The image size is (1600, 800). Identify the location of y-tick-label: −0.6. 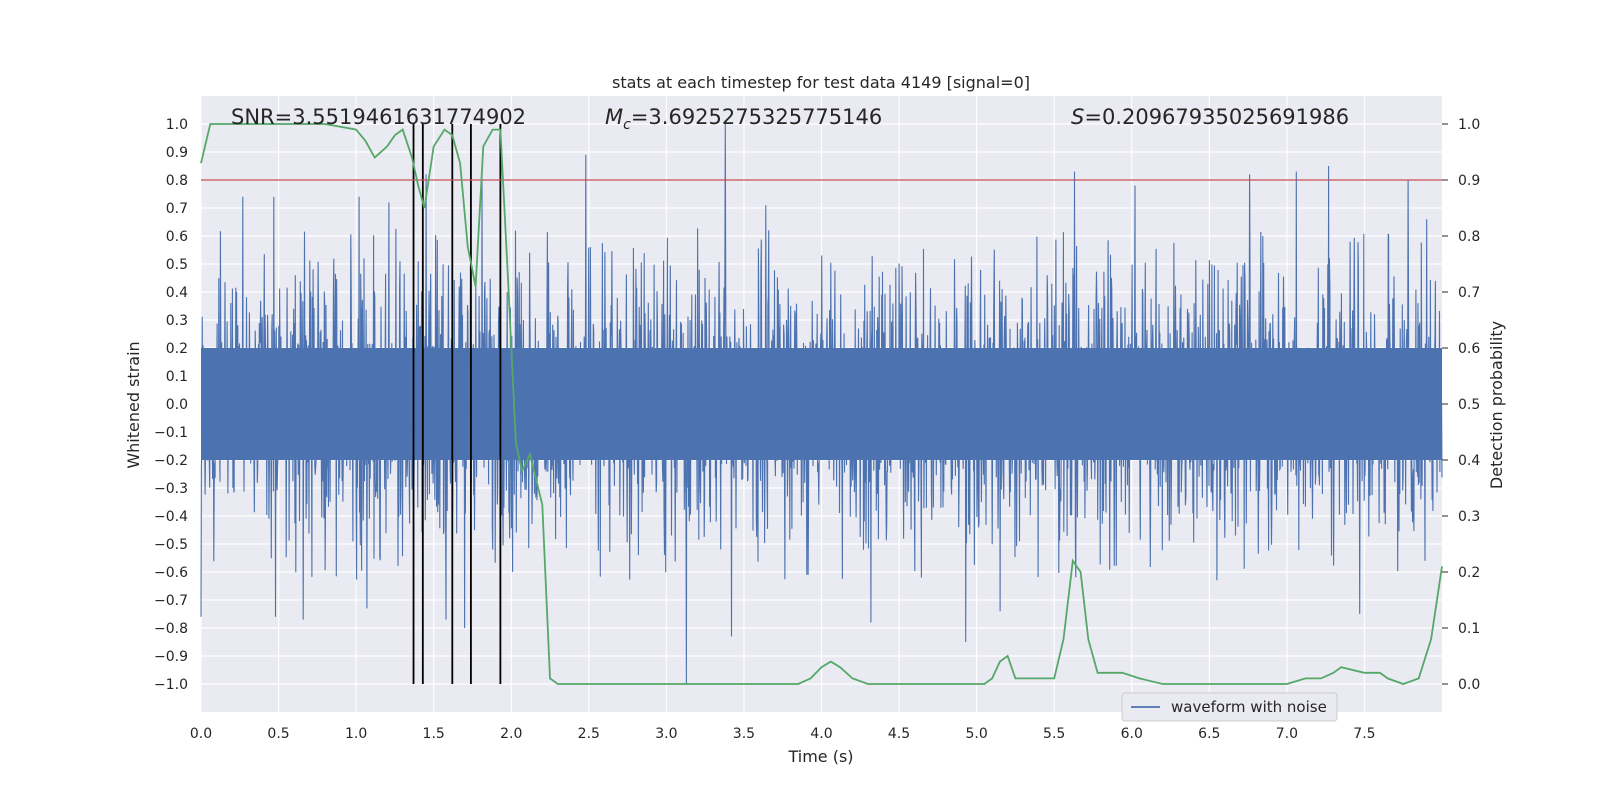
(171, 573).